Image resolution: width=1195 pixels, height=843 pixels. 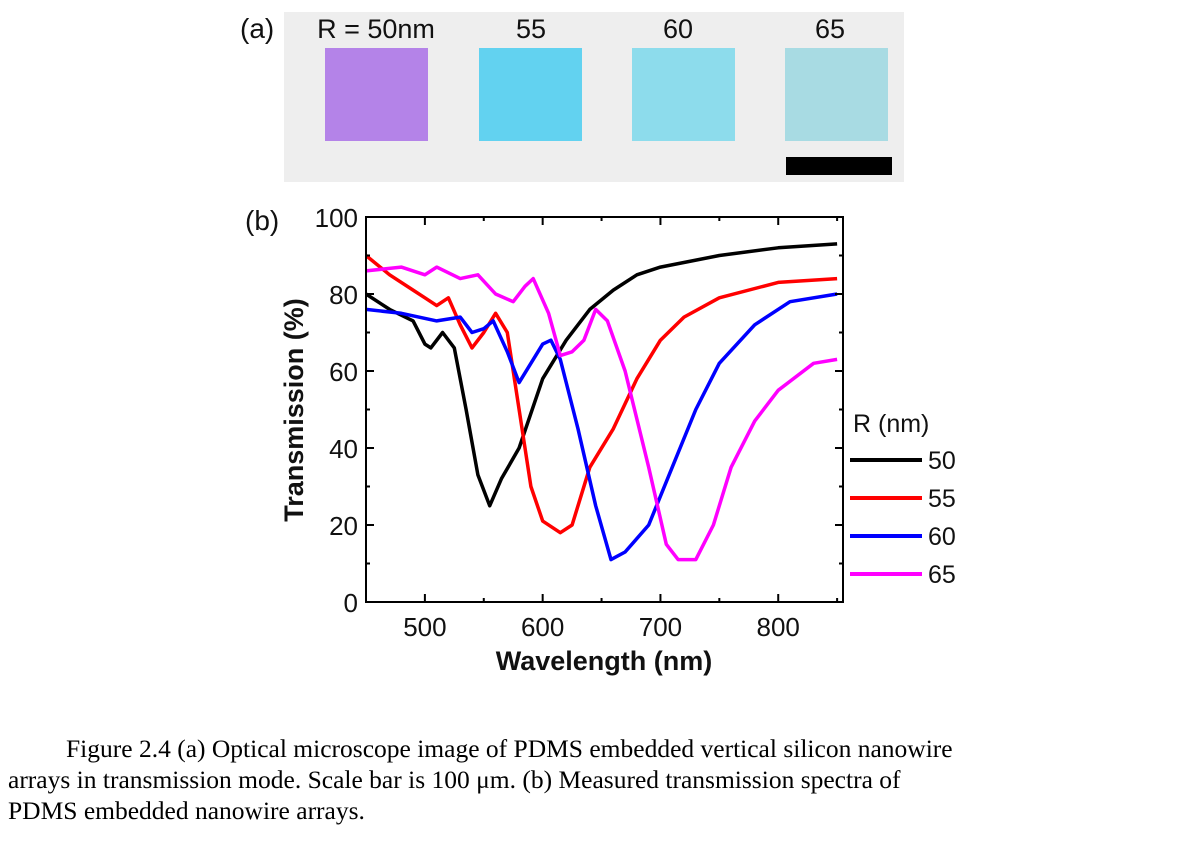 I want to click on panel-a-label: (a), so click(x=257, y=28).